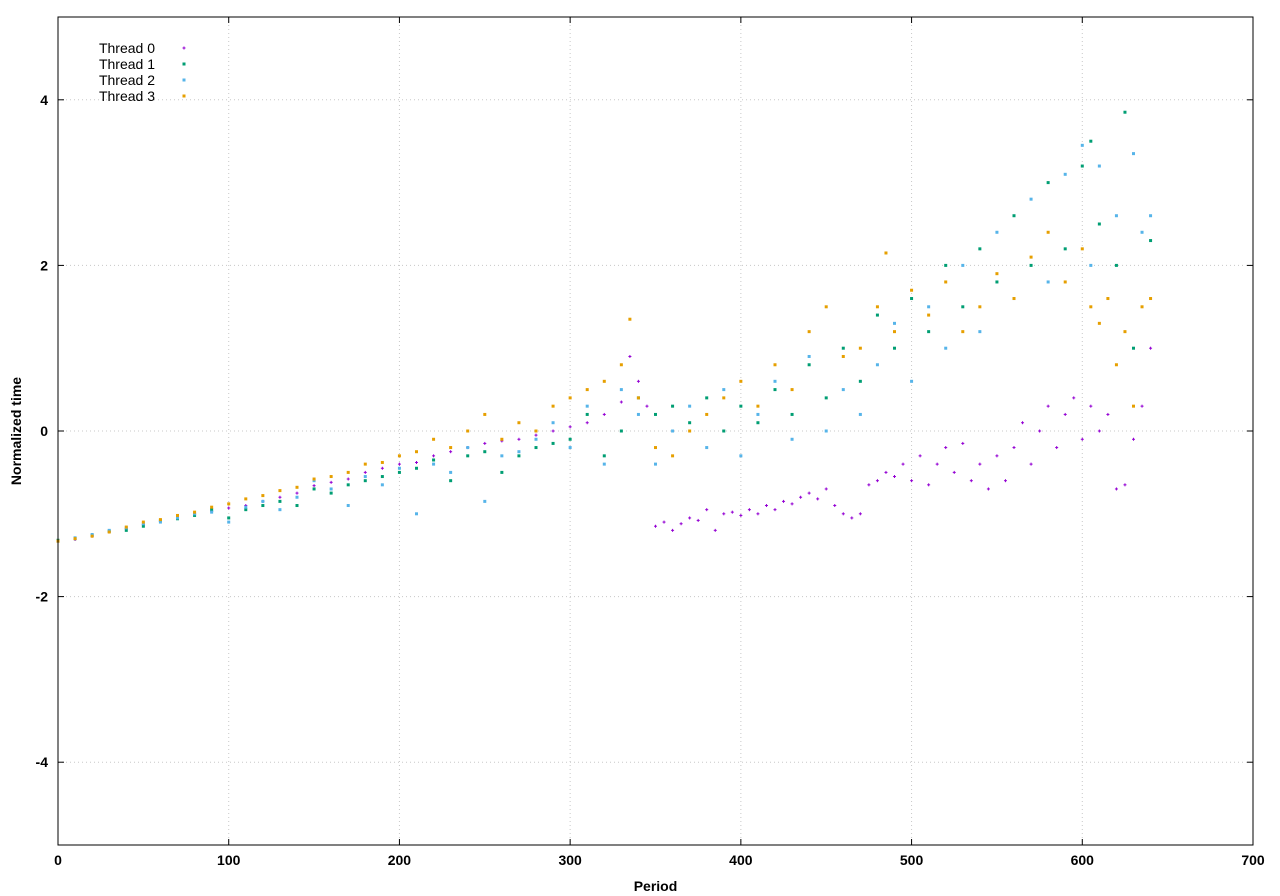 This screenshot has width=1280, height=896. What do you see at coordinates (42, 597) in the screenshot?
I see `y-tick-label: -2` at bounding box center [42, 597].